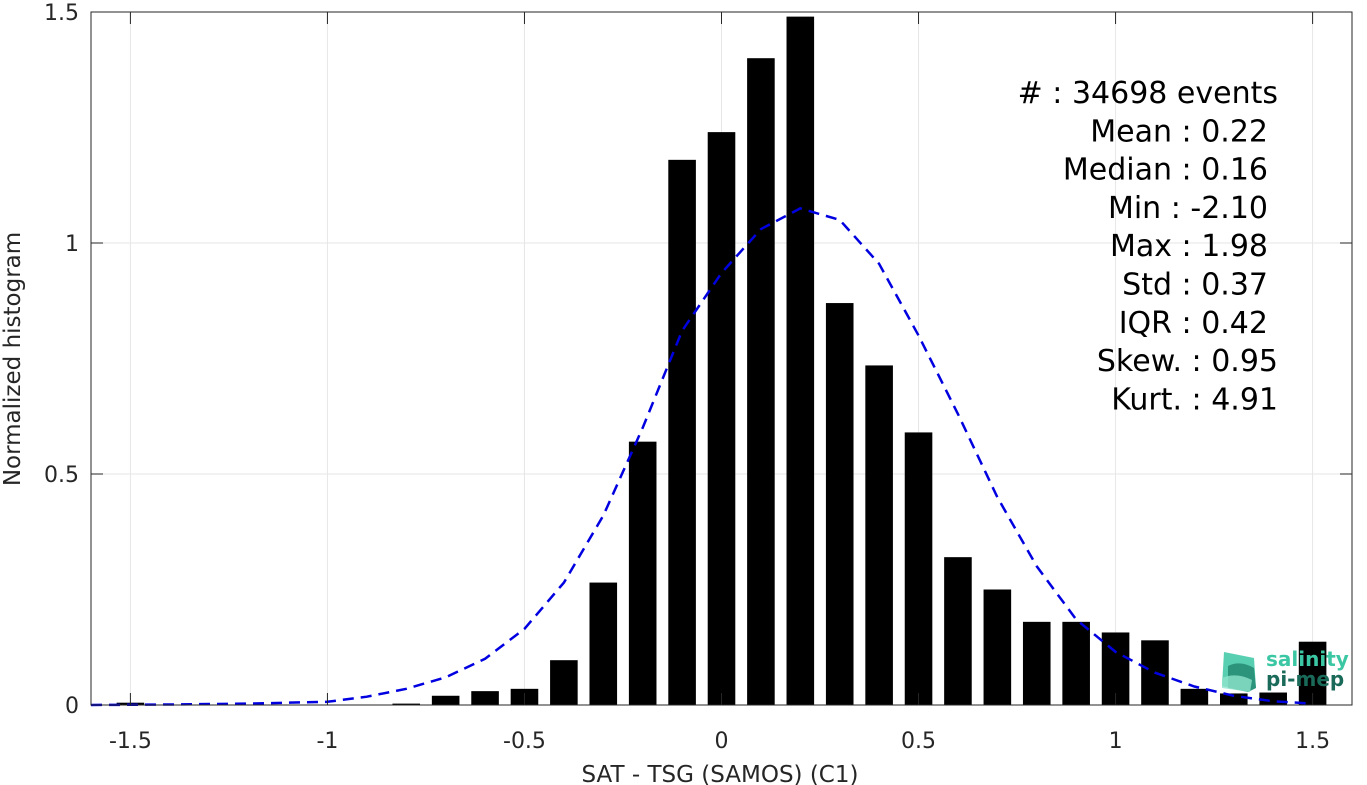  I want to click on stats-line: Median : 0.16, so click(1165, 170).